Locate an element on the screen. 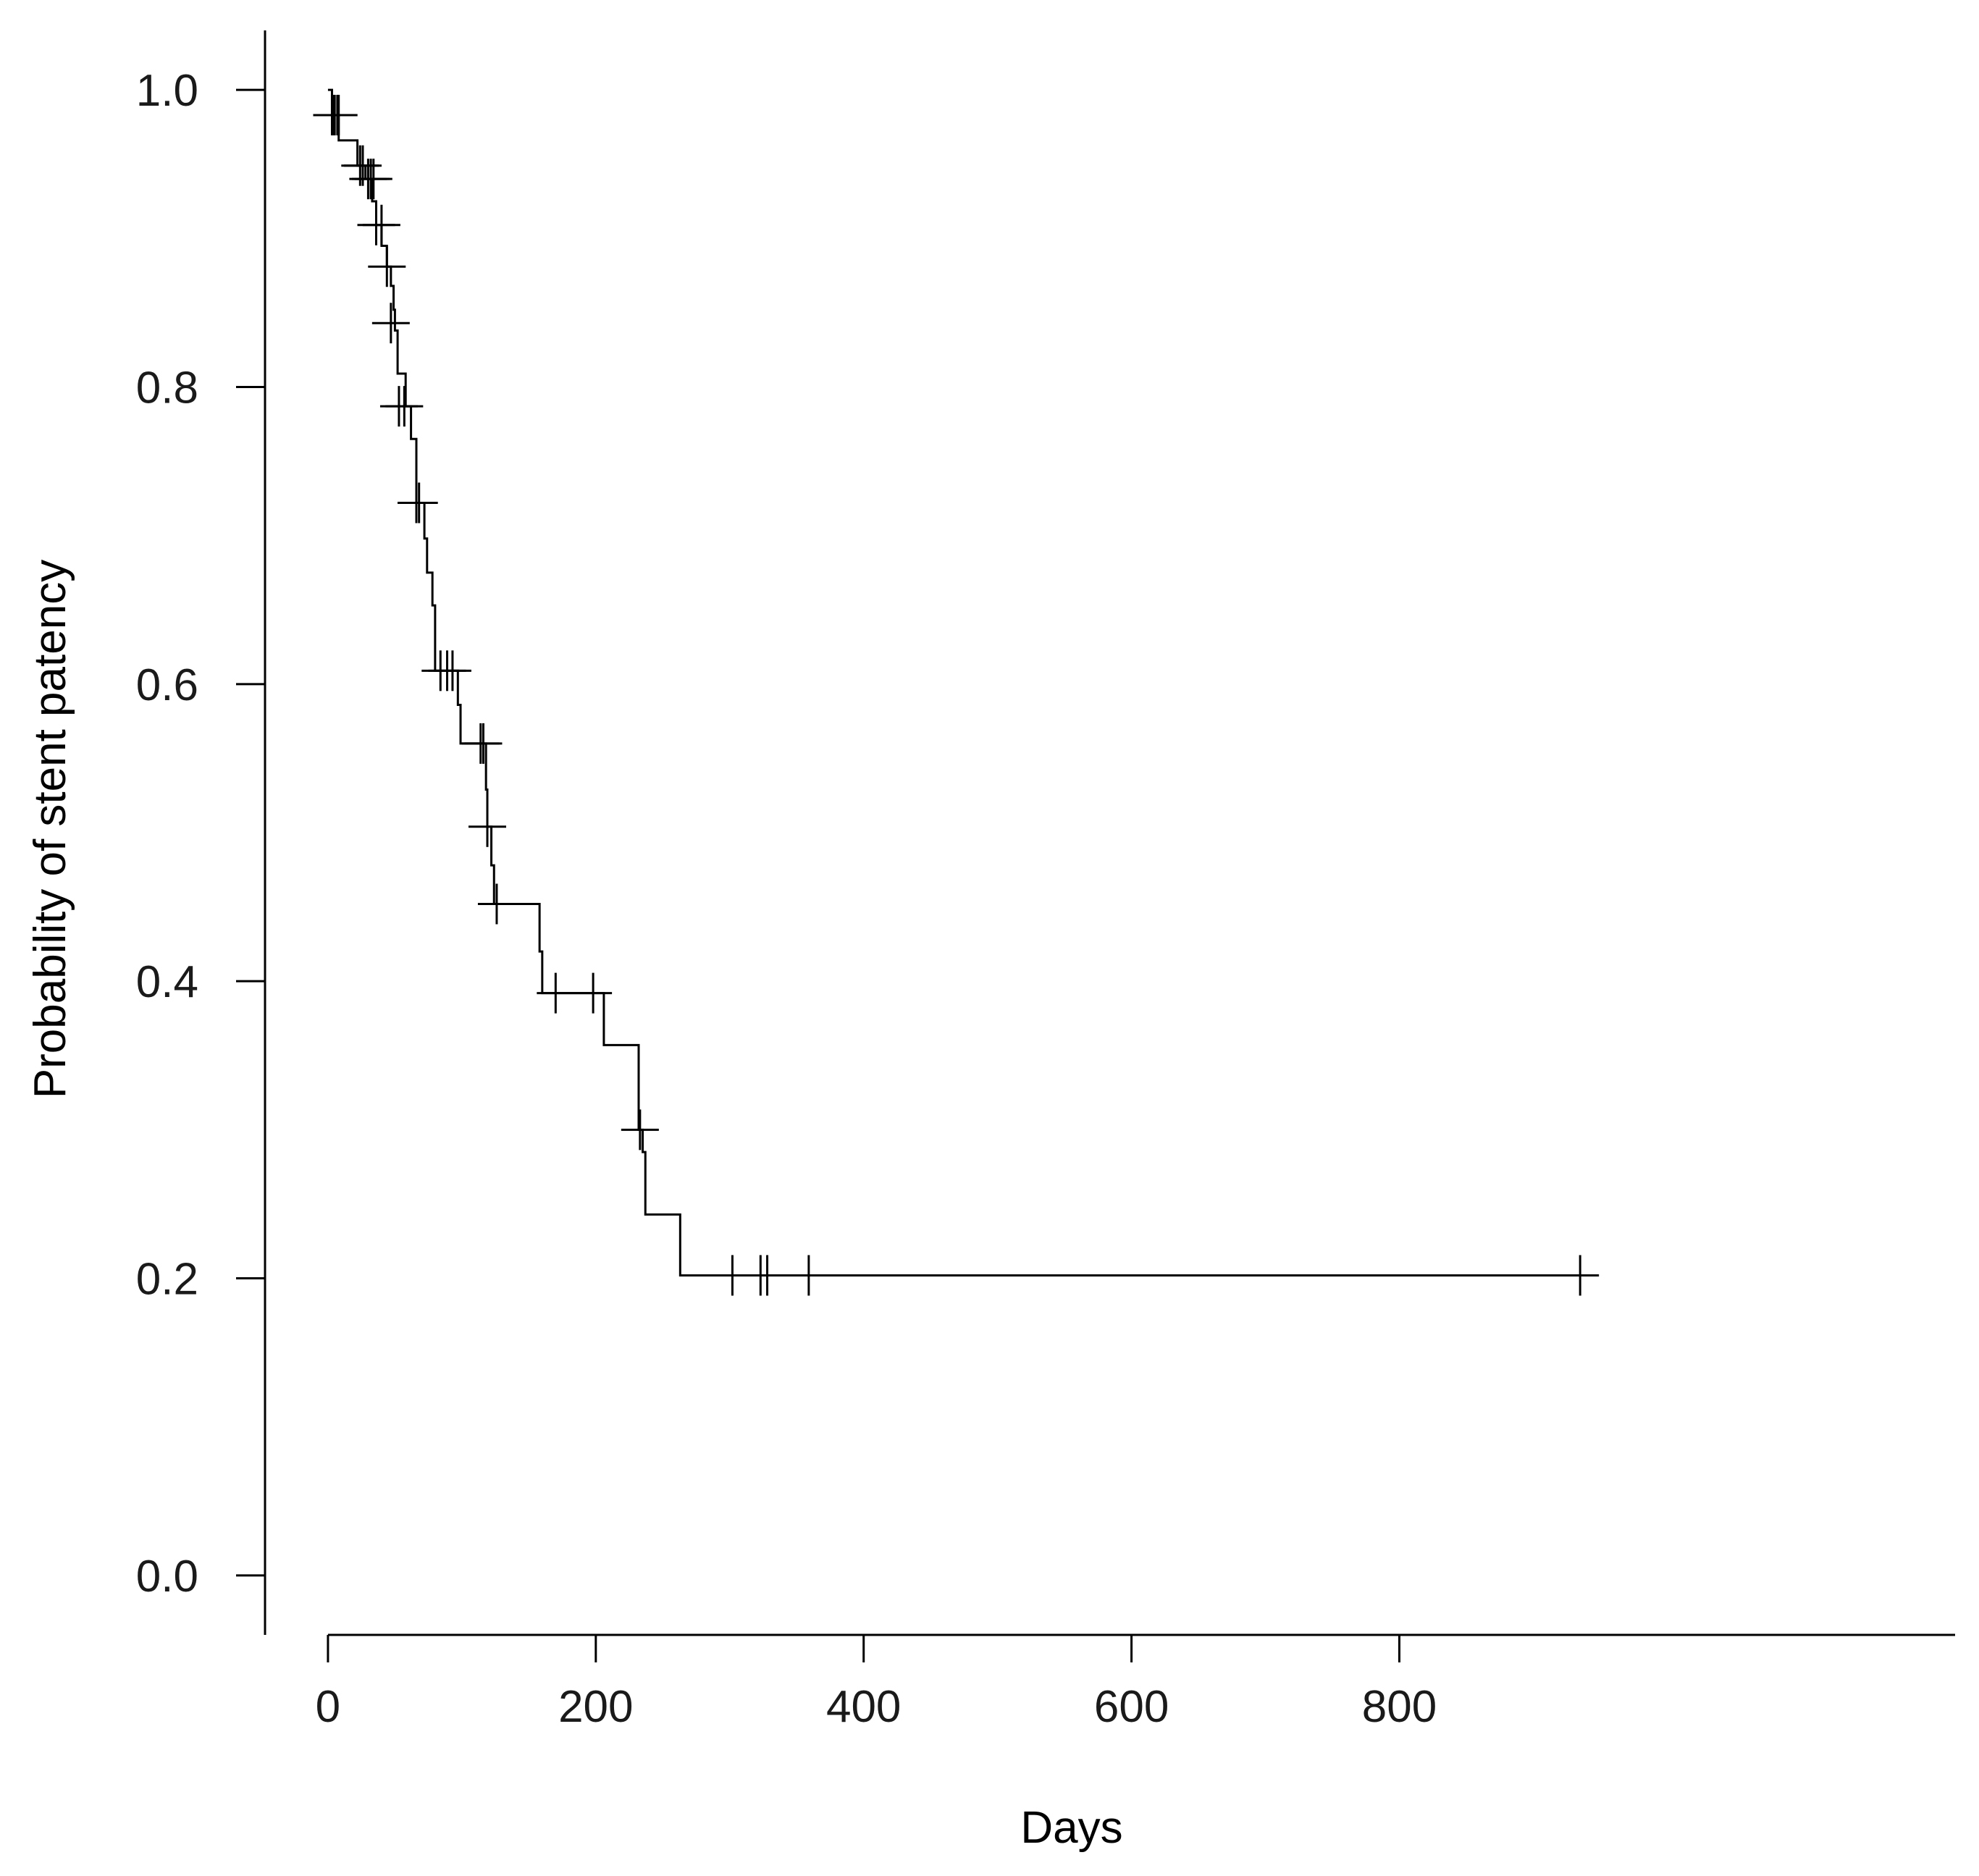 The width and height of the screenshot is (1979, 1876). x-tick-label: 200 is located at coordinates (595, 1707).